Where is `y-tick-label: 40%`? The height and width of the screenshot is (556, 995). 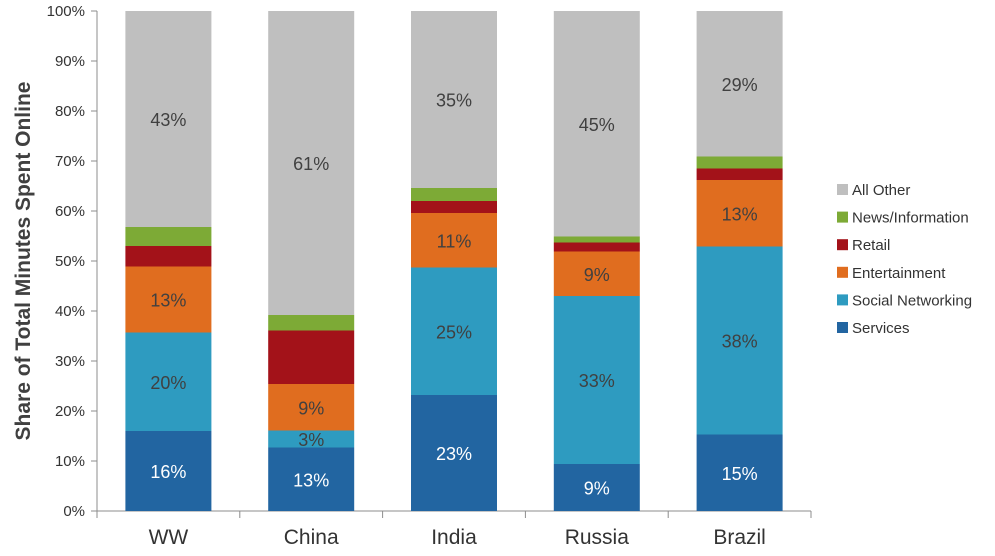
y-tick-label: 40% is located at coordinates (70, 311).